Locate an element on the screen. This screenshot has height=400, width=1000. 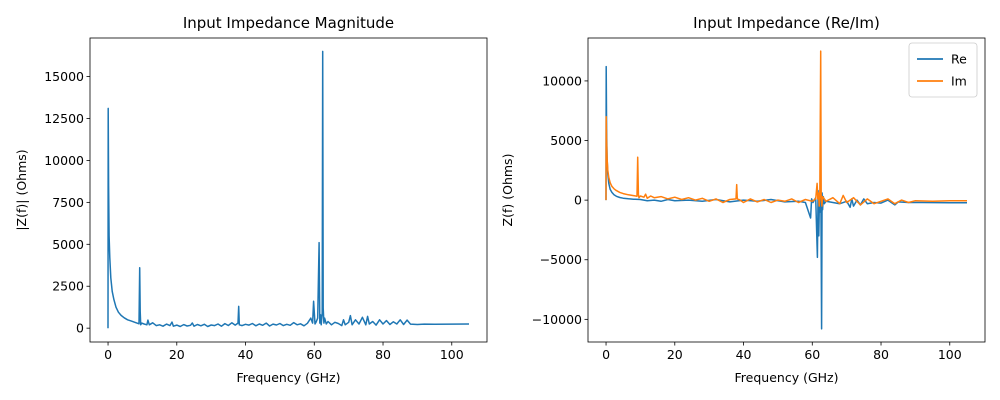
legend-label-re: Re is located at coordinates (959, 59).